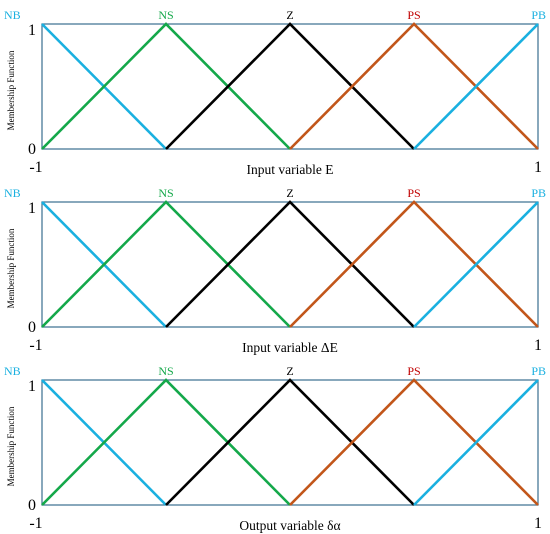 The height and width of the screenshot is (534, 550). Describe the element at coordinates (290, 347) in the screenshot. I see `x-axis-title: Input variable ΔE` at that location.